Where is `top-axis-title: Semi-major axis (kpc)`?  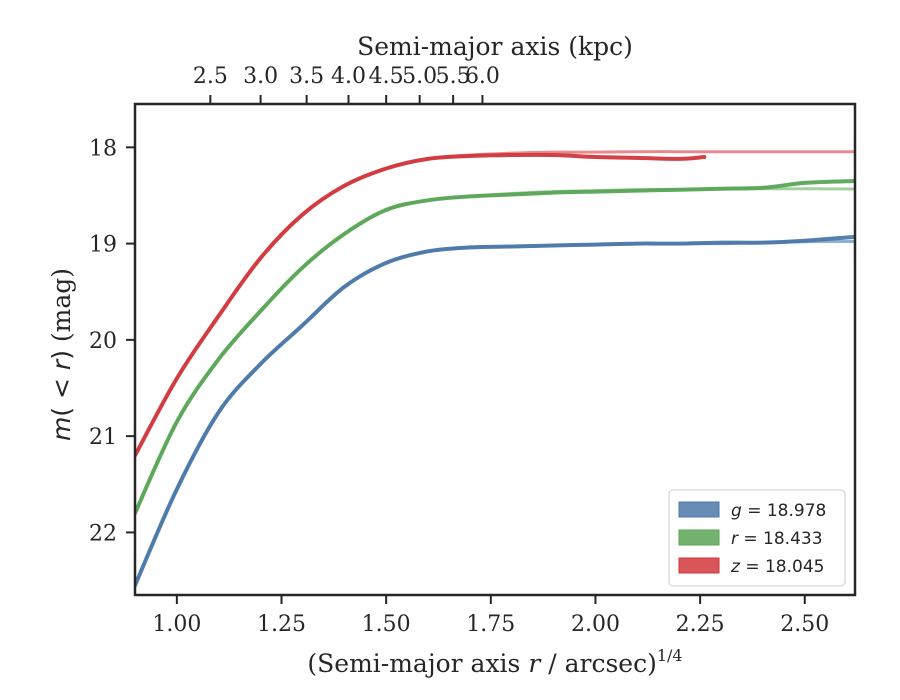
top-axis-title: Semi-major axis (kpc) is located at coordinates (495, 46).